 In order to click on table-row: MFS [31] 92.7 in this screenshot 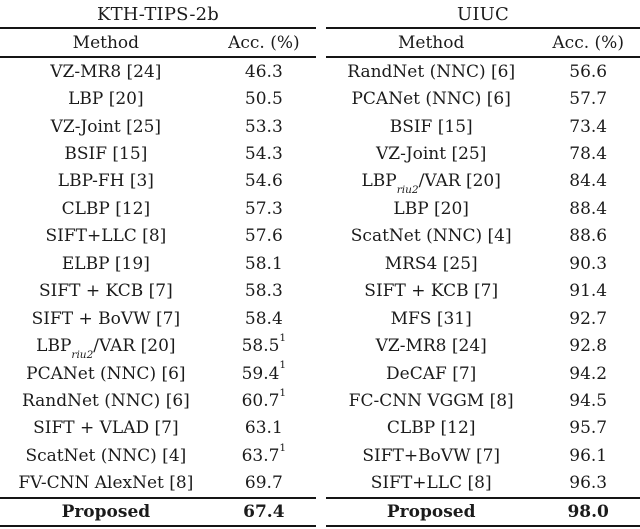, I will do `click(483, 318)`.